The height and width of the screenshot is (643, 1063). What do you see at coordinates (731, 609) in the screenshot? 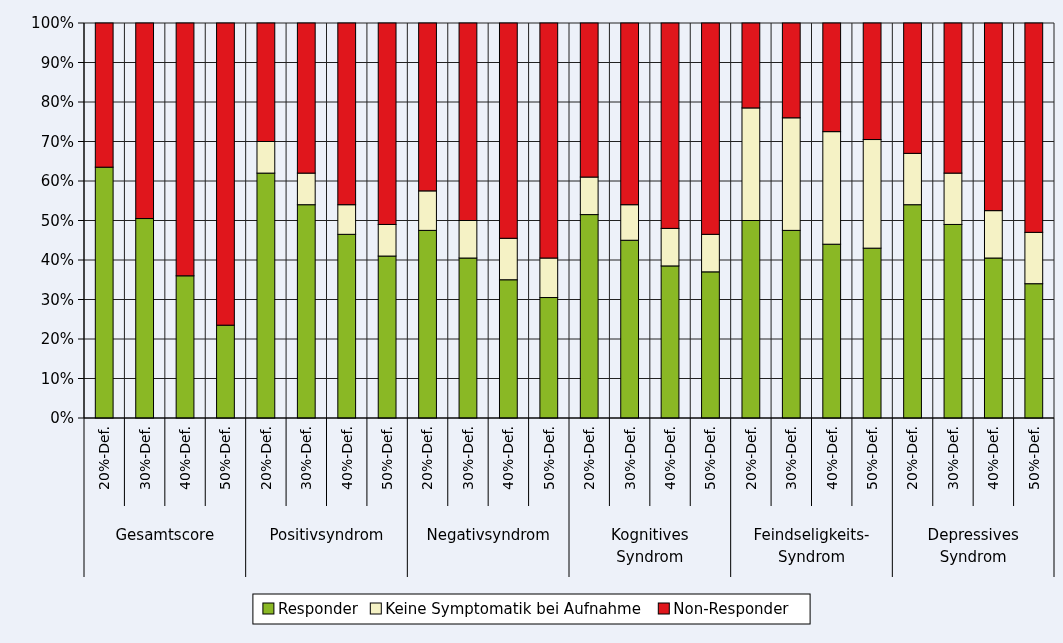
I see `legend-label: Non-Responder` at bounding box center [731, 609].